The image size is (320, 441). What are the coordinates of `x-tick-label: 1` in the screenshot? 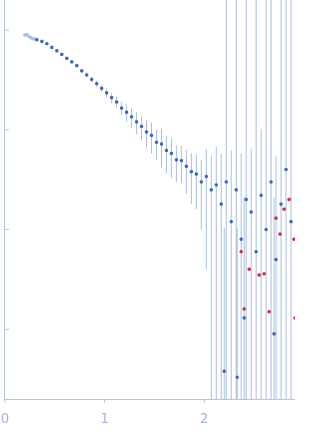 It's located at (105, 419).